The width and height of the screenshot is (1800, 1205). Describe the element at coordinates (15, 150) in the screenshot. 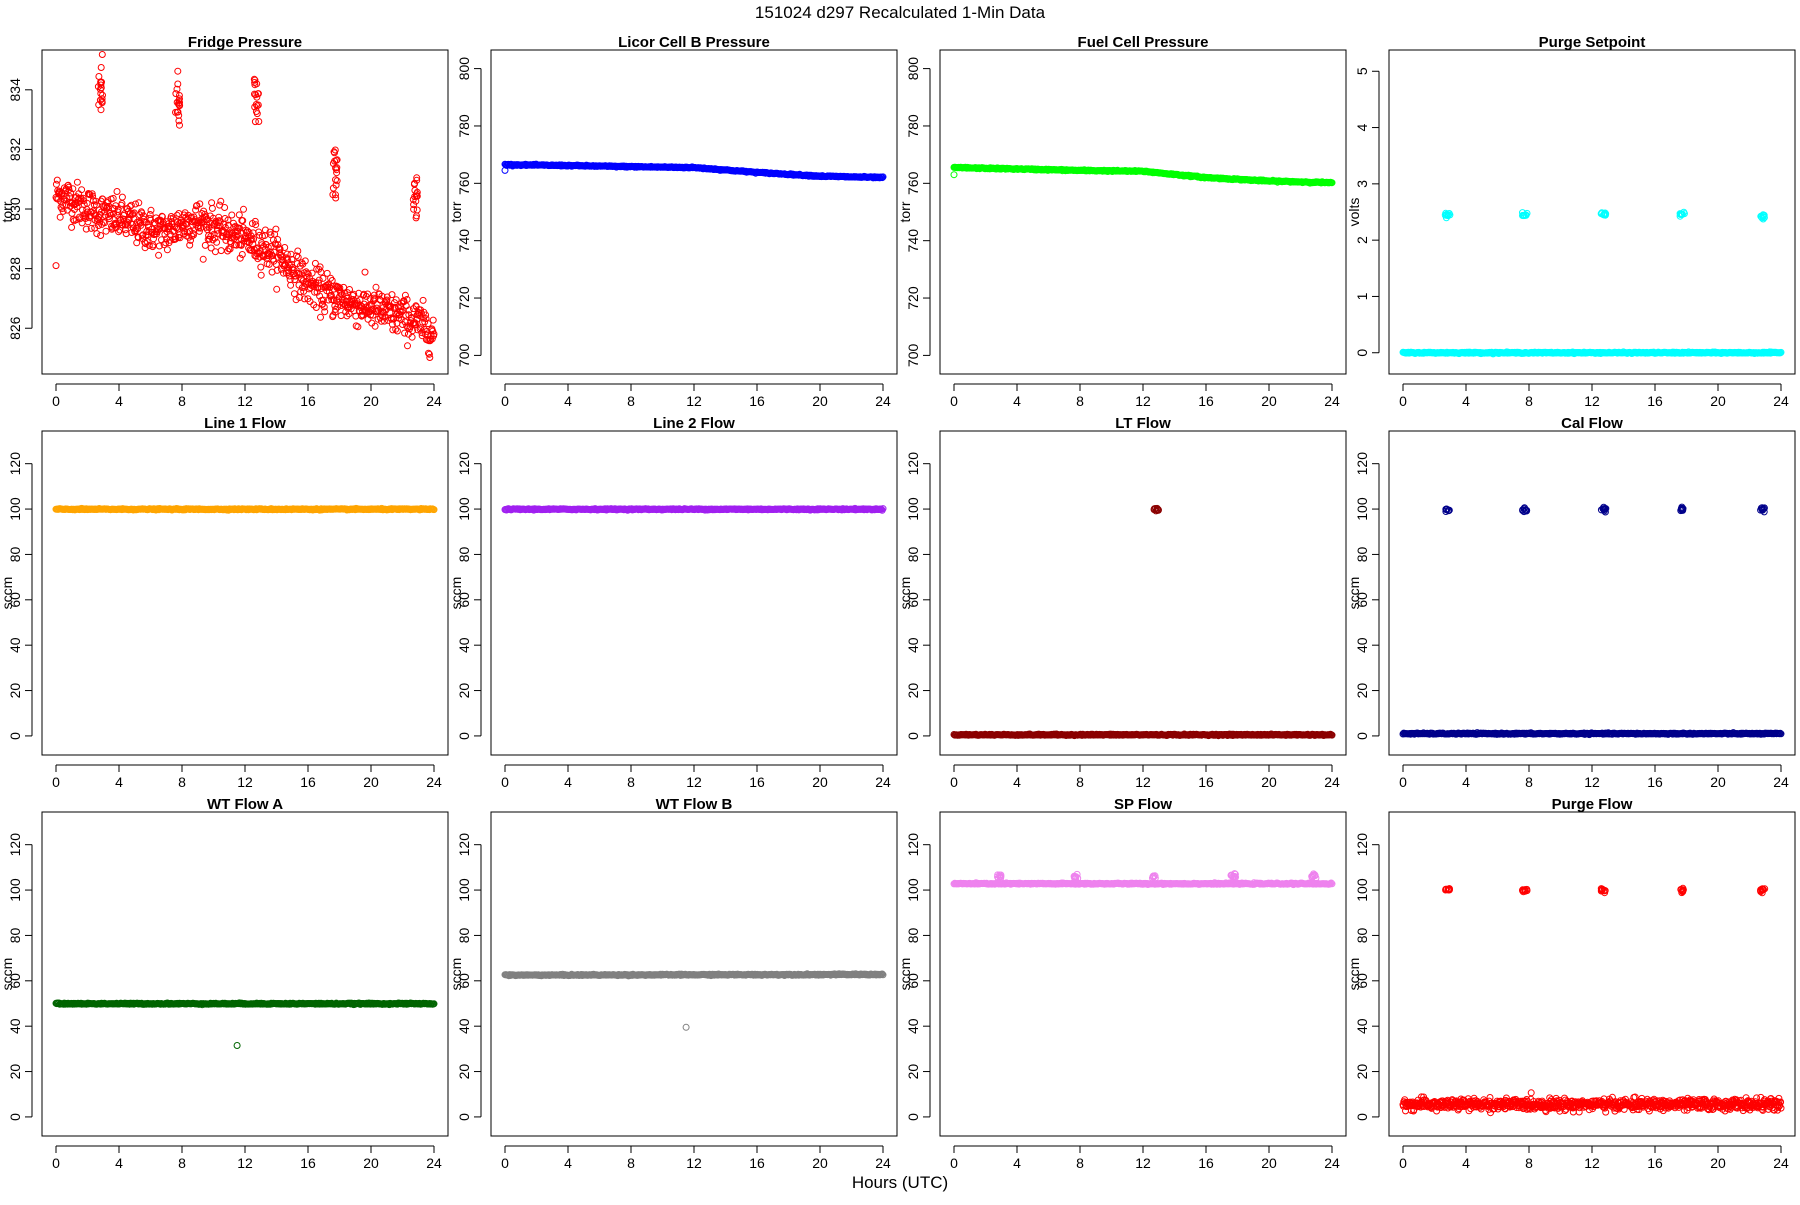

I see `y-tick-label: 832` at that location.